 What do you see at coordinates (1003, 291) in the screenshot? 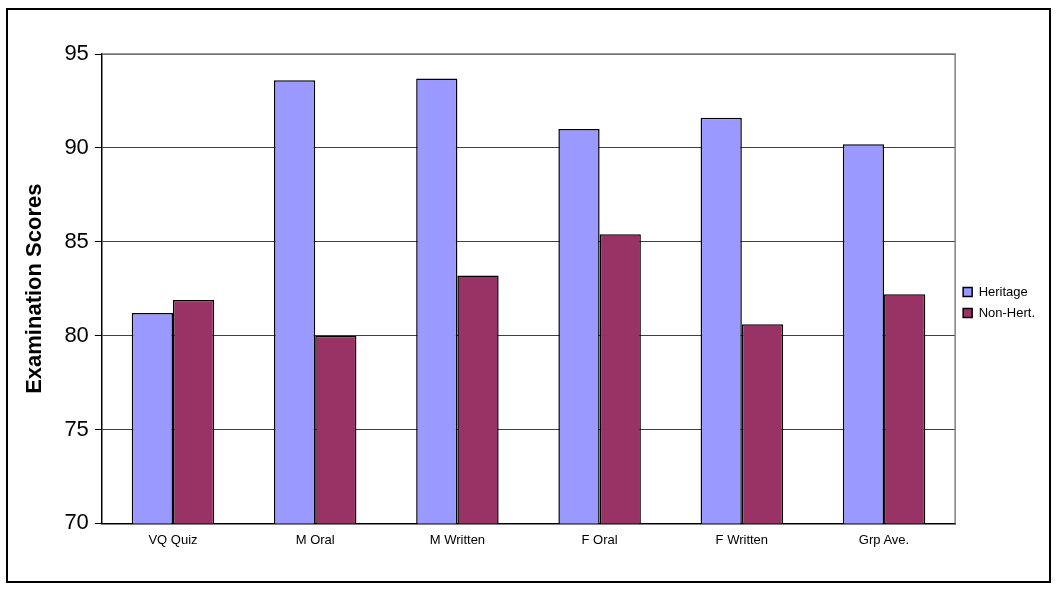
I see `legend-label: Heritage` at bounding box center [1003, 291].